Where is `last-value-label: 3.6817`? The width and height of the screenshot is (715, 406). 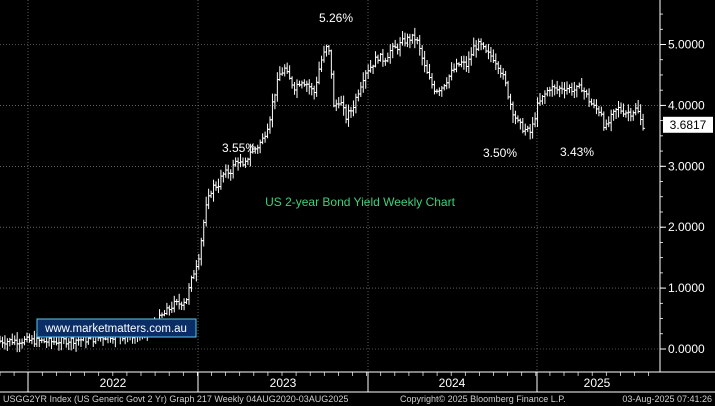 last-value-label: 3.6817 is located at coordinates (688, 125).